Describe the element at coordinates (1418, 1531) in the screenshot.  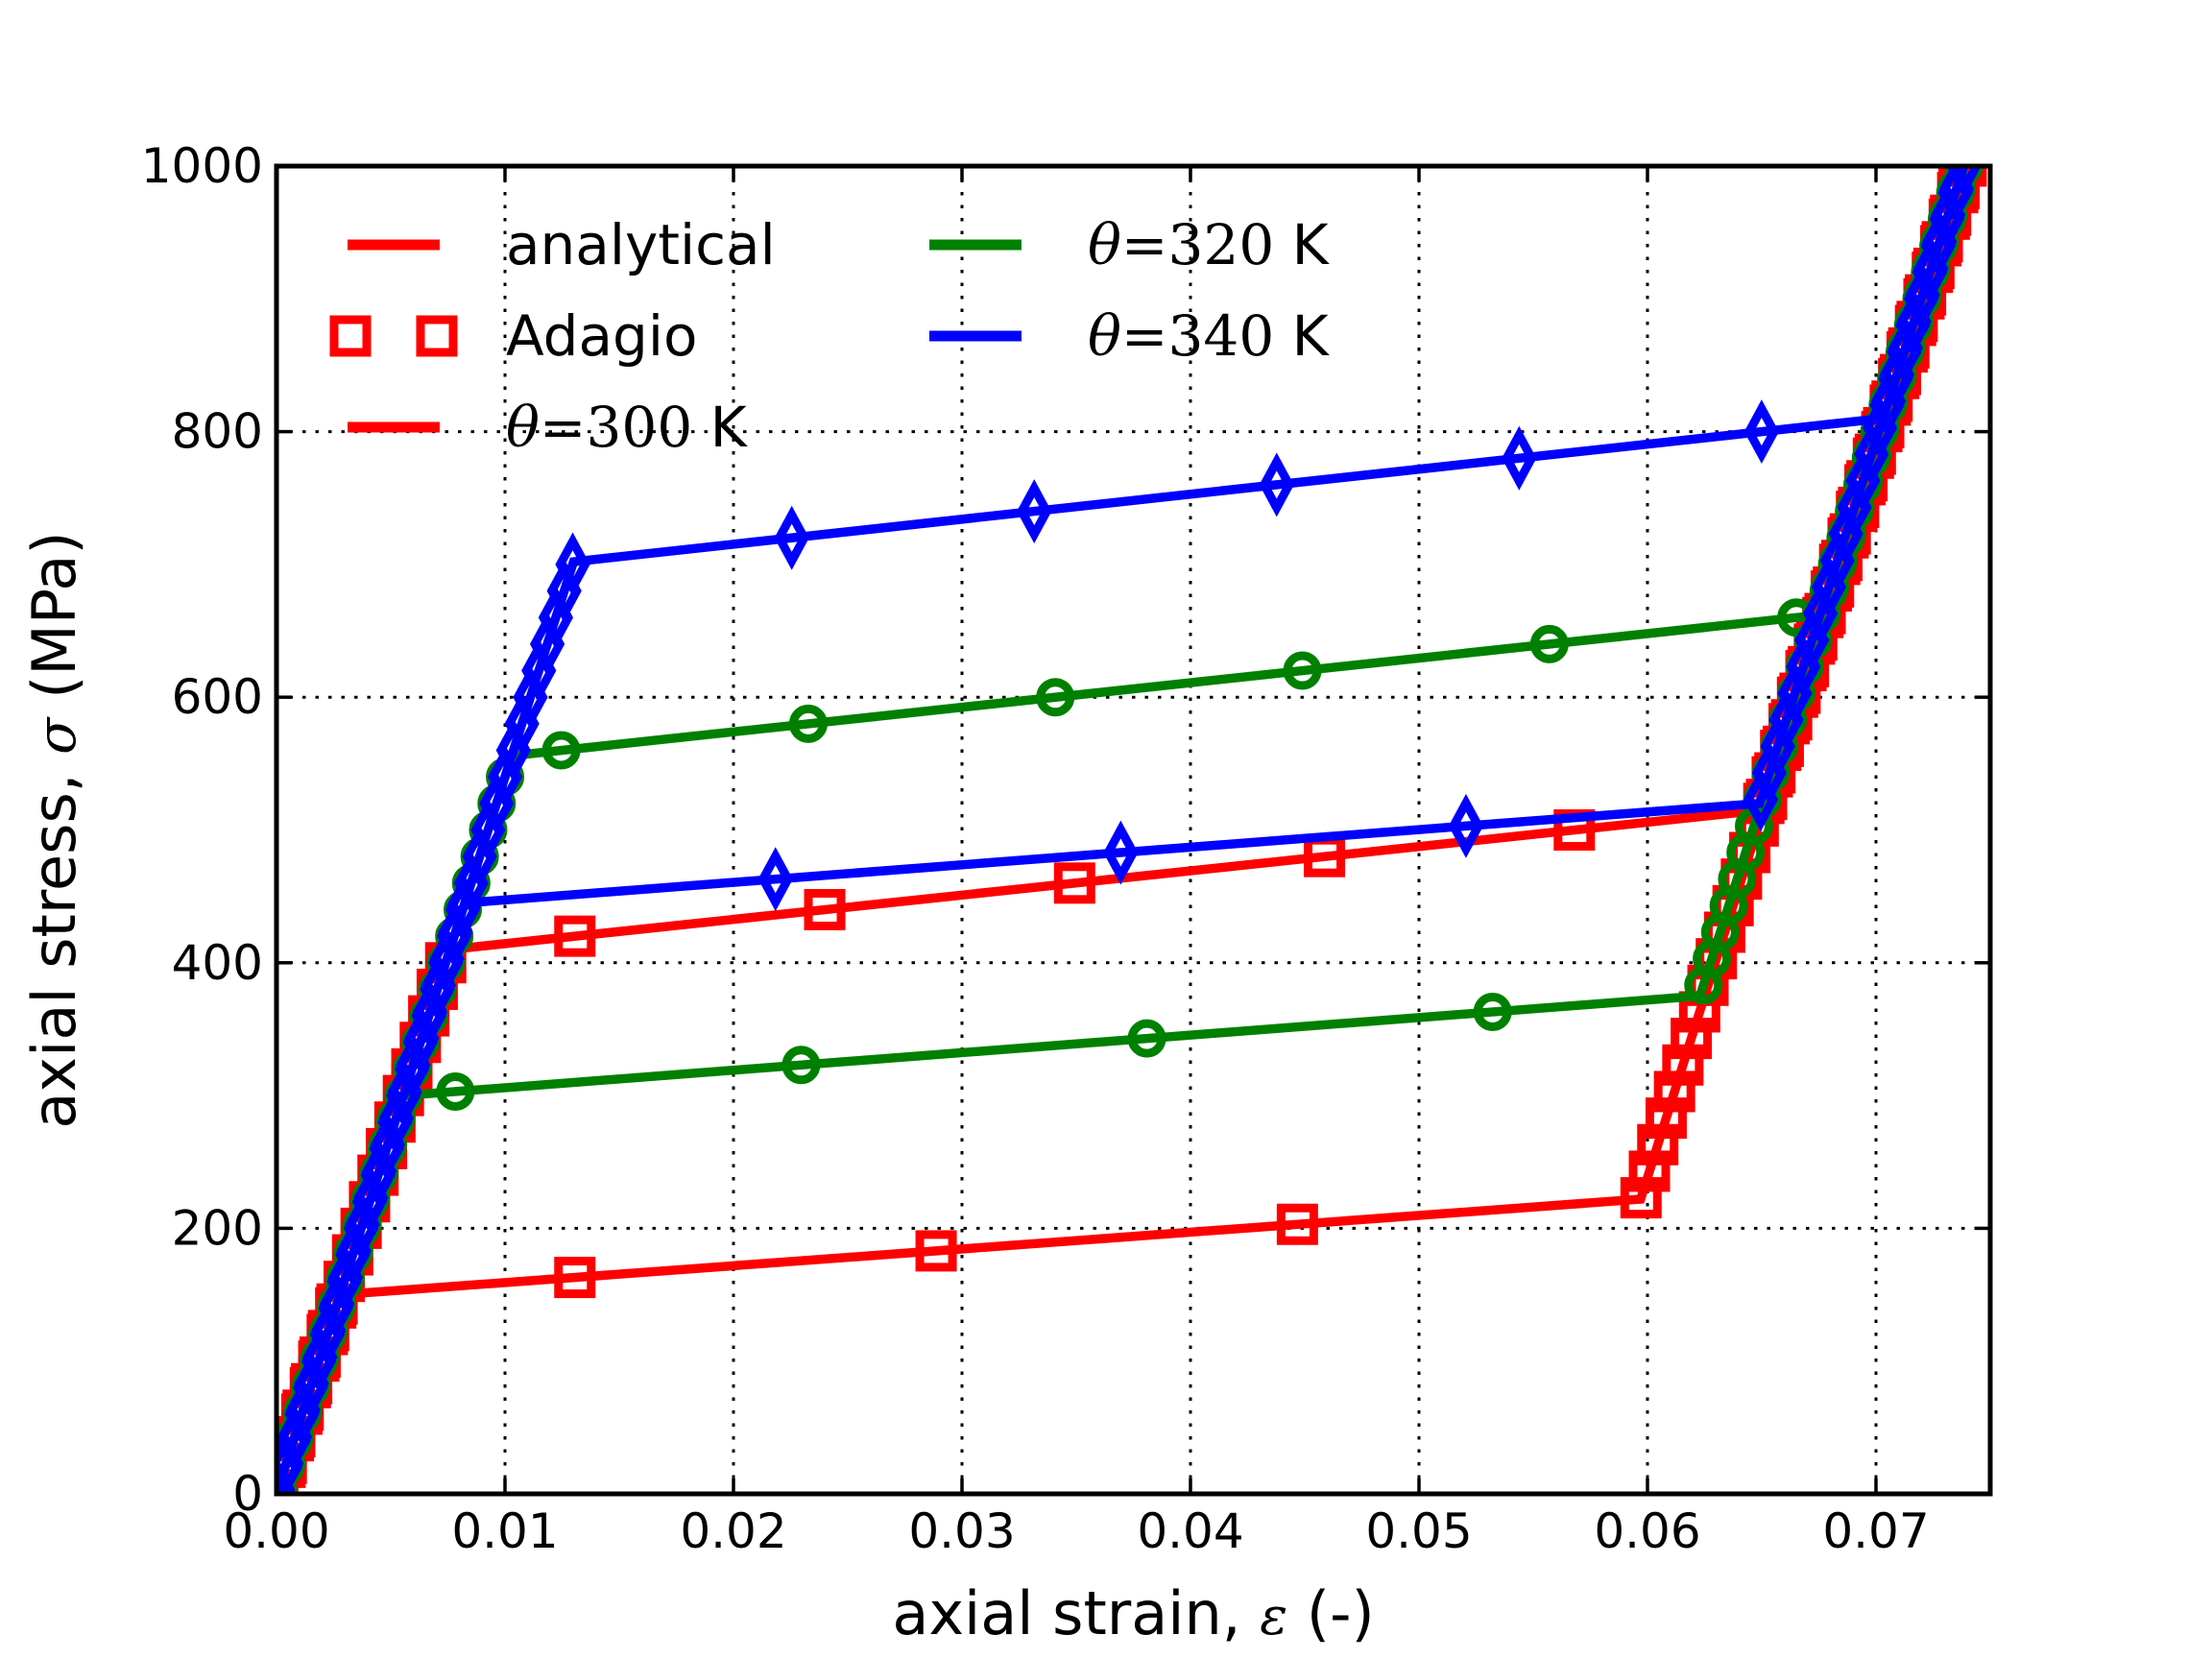
I see `x-tick-label: 0.05` at that location.